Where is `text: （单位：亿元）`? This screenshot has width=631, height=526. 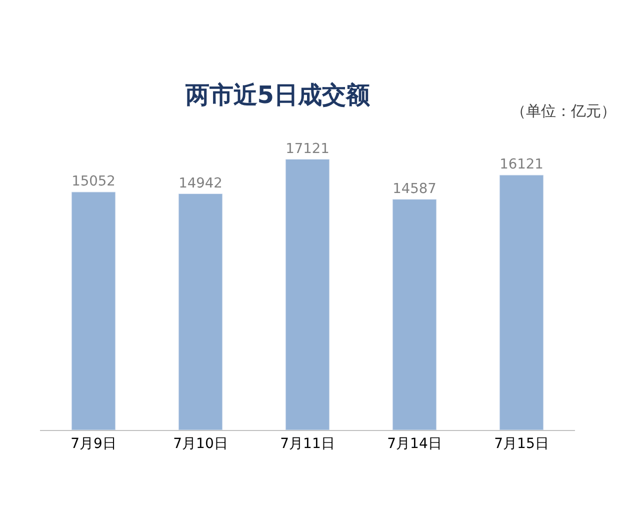
text: （单位：亿元） is located at coordinates (563, 111).